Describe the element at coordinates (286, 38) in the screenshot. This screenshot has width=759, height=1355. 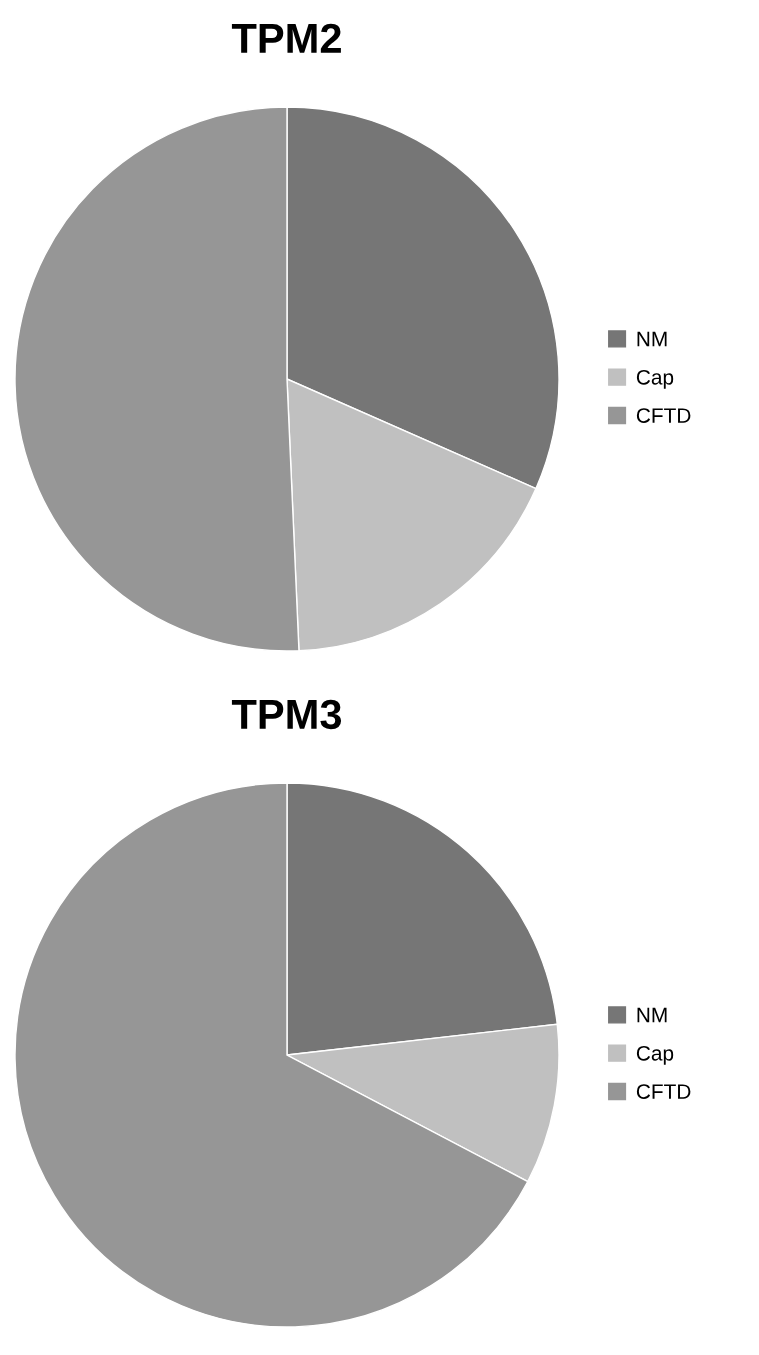
I see `chart-title: TPM2` at that location.